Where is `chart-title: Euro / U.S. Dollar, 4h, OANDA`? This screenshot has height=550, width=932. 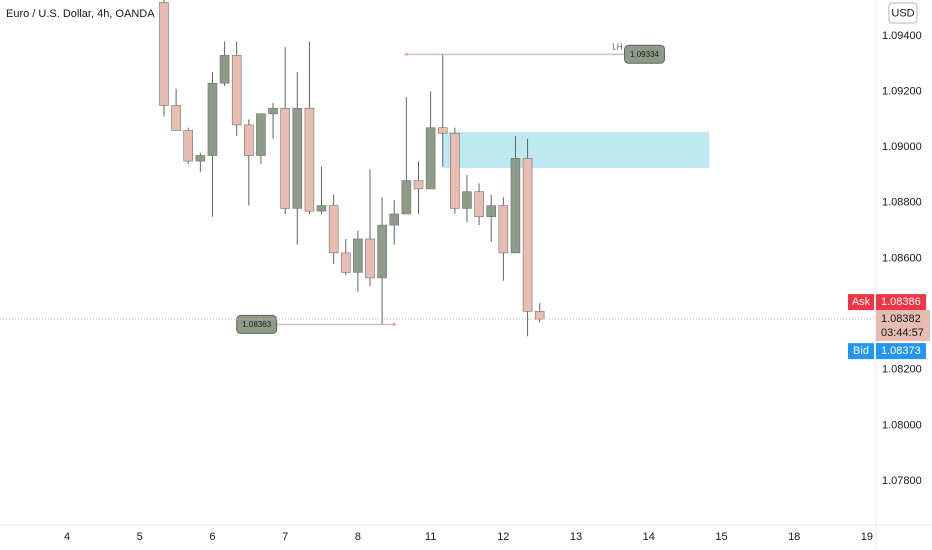 chart-title: Euro / U.S. Dollar, 4h, OANDA is located at coordinates (80, 14).